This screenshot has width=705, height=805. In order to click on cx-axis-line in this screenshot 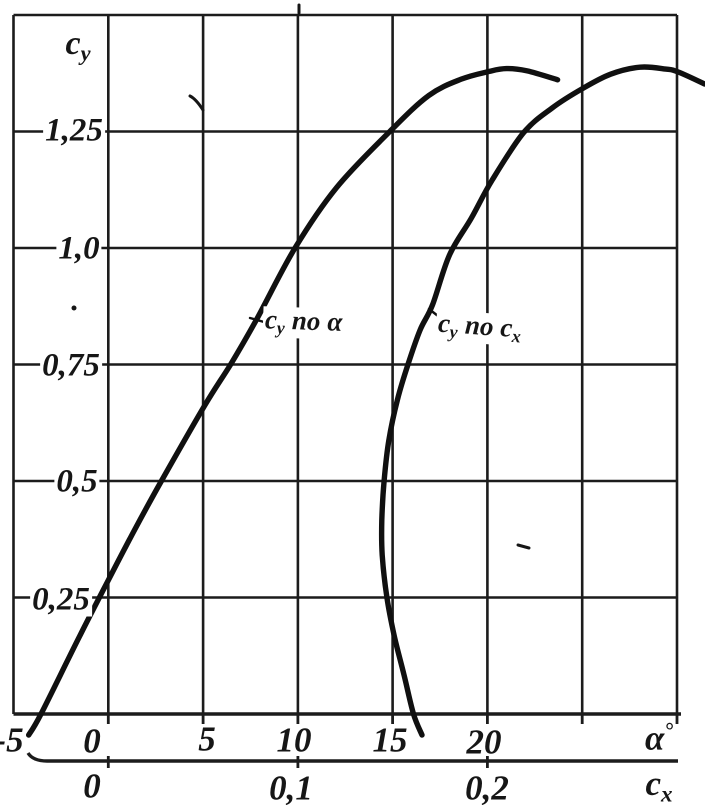, I will do `click(352, 757)`.